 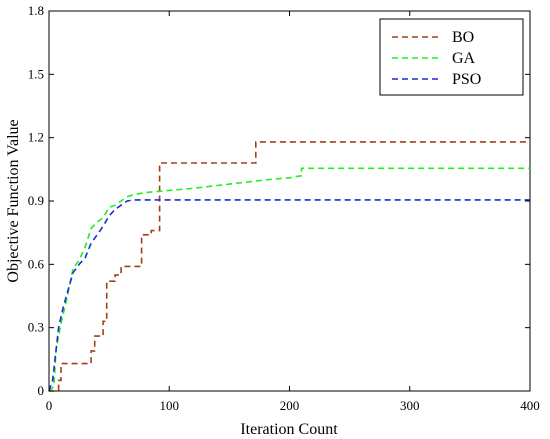 What do you see at coordinates (290, 405) in the screenshot?
I see `x-tick-label: 200` at bounding box center [290, 405].